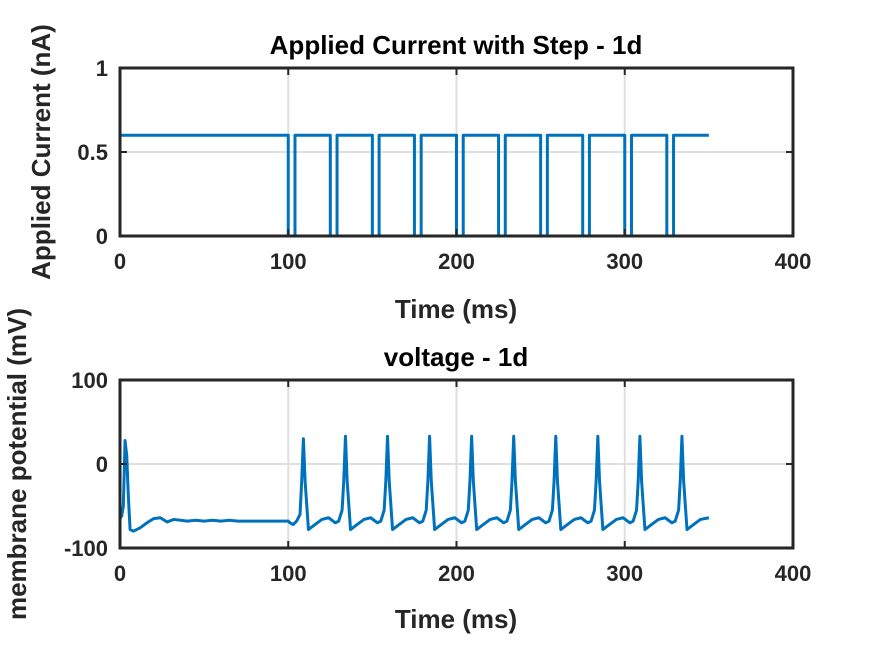  I want to click on current-x-tick-label: 300, so click(624, 261).